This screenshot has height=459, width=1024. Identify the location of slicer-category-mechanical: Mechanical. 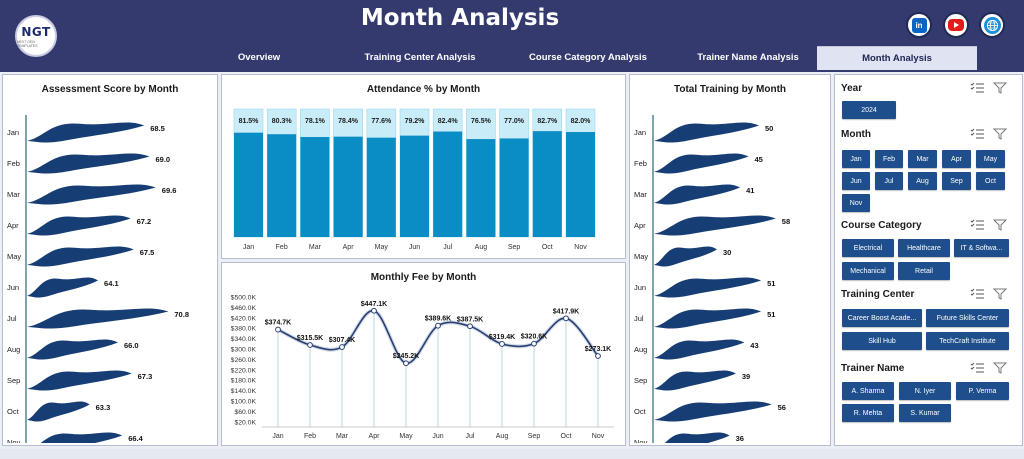
(868, 271).